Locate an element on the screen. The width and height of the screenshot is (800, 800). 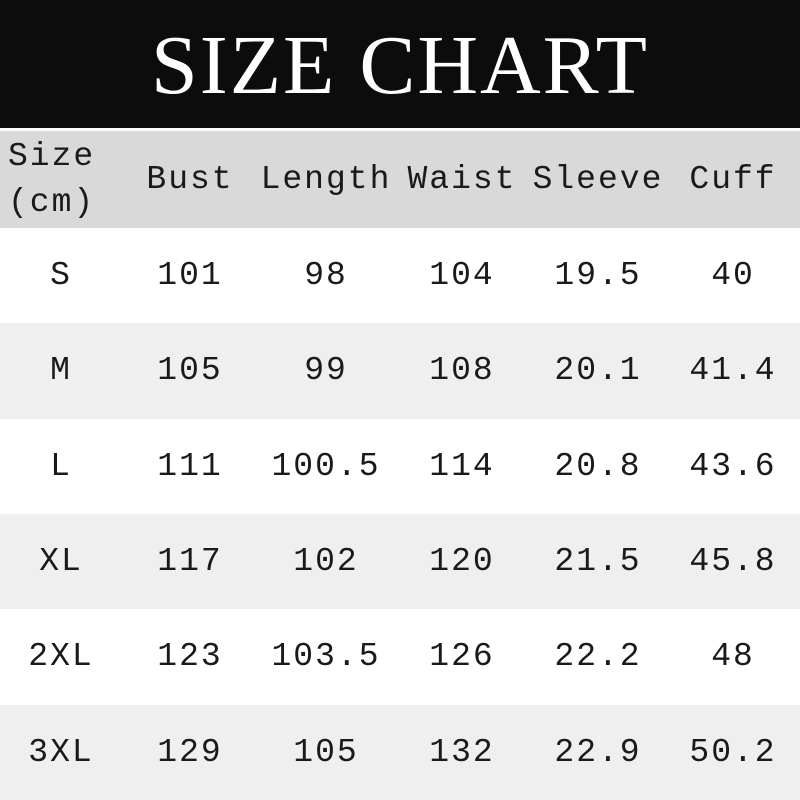
cell-sleeve: 21.5 is located at coordinates (598, 562).